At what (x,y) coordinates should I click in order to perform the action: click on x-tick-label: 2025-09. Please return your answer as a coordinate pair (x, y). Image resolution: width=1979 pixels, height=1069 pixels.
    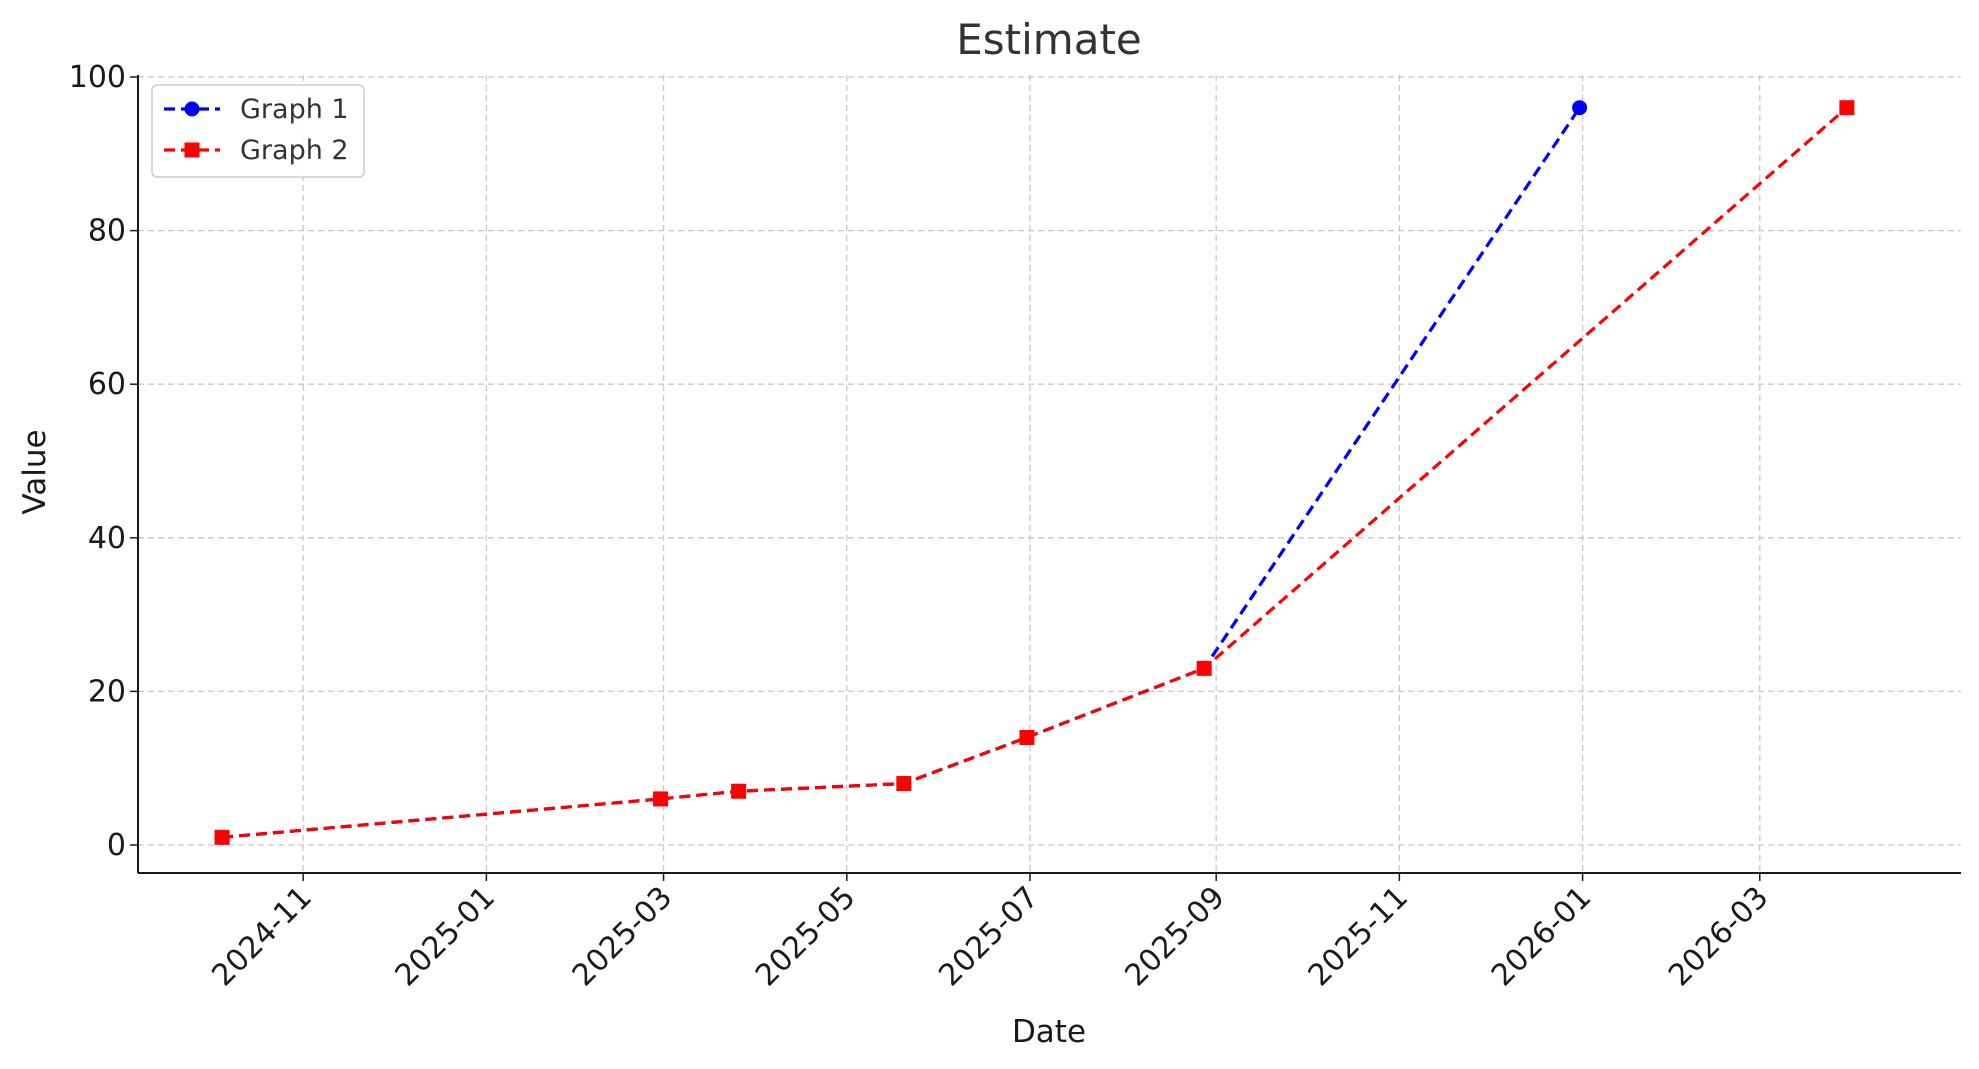
    Looking at the image, I should click on (1174, 936).